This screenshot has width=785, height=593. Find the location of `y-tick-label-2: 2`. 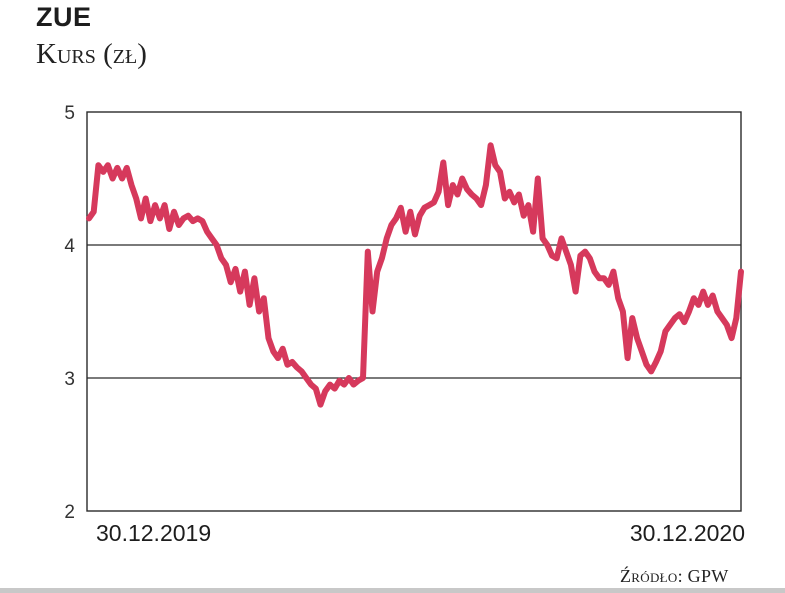

y-tick-label-2: 2 is located at coordinates (69, 512).